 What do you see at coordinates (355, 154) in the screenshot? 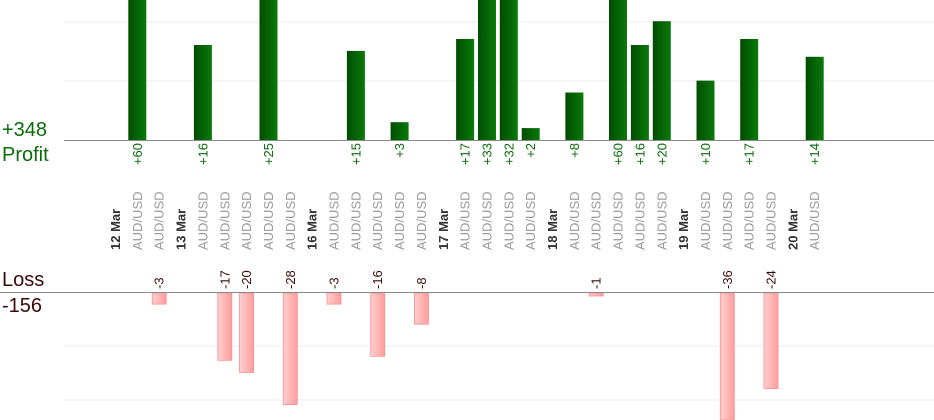
I see `profit-value-label: +15` at bounding box center [355, 154].